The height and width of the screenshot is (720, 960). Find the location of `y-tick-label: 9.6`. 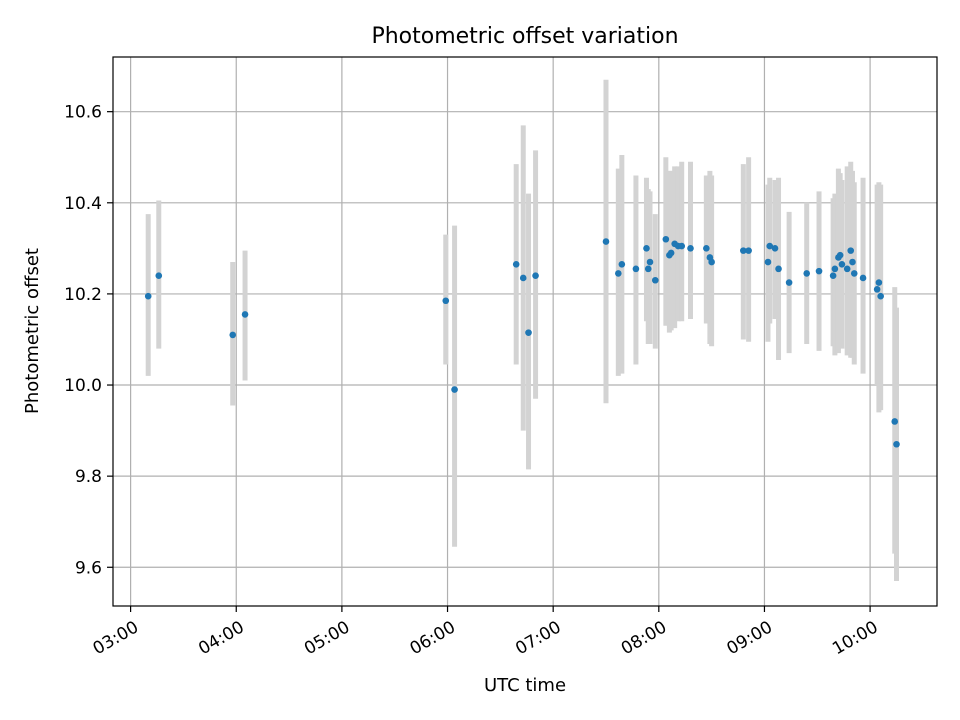

y-tick-label: 9.6 is located at coordinates (88, 568).